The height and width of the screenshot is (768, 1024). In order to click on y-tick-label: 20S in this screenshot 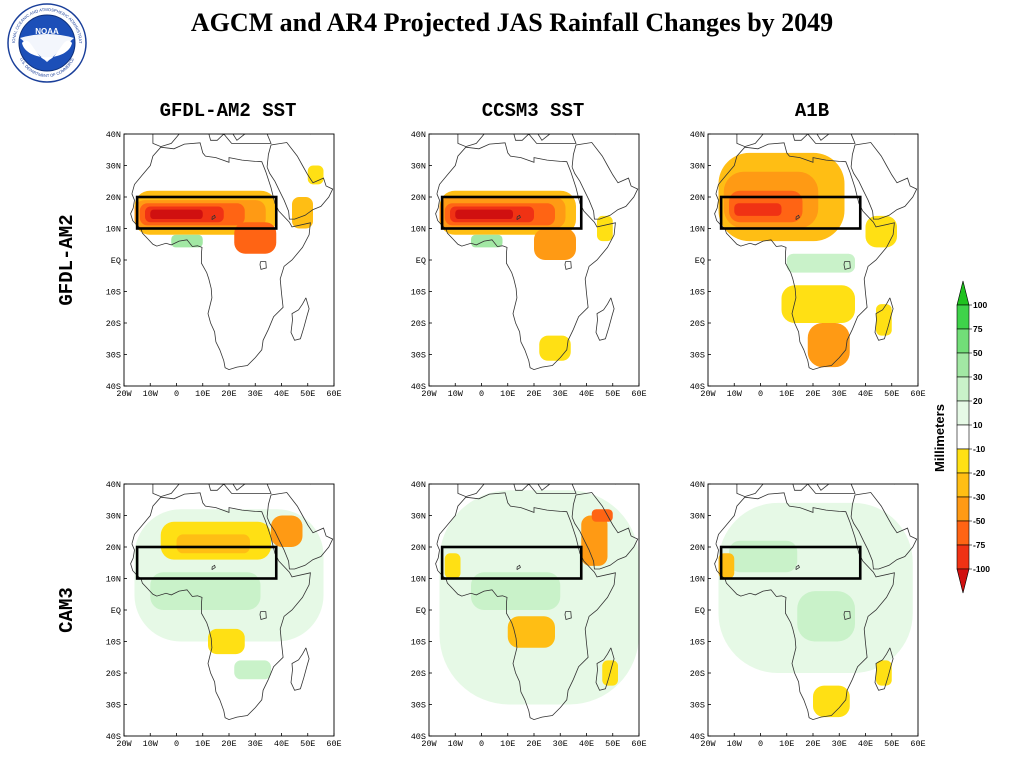, I will do `click(418, 324)`.